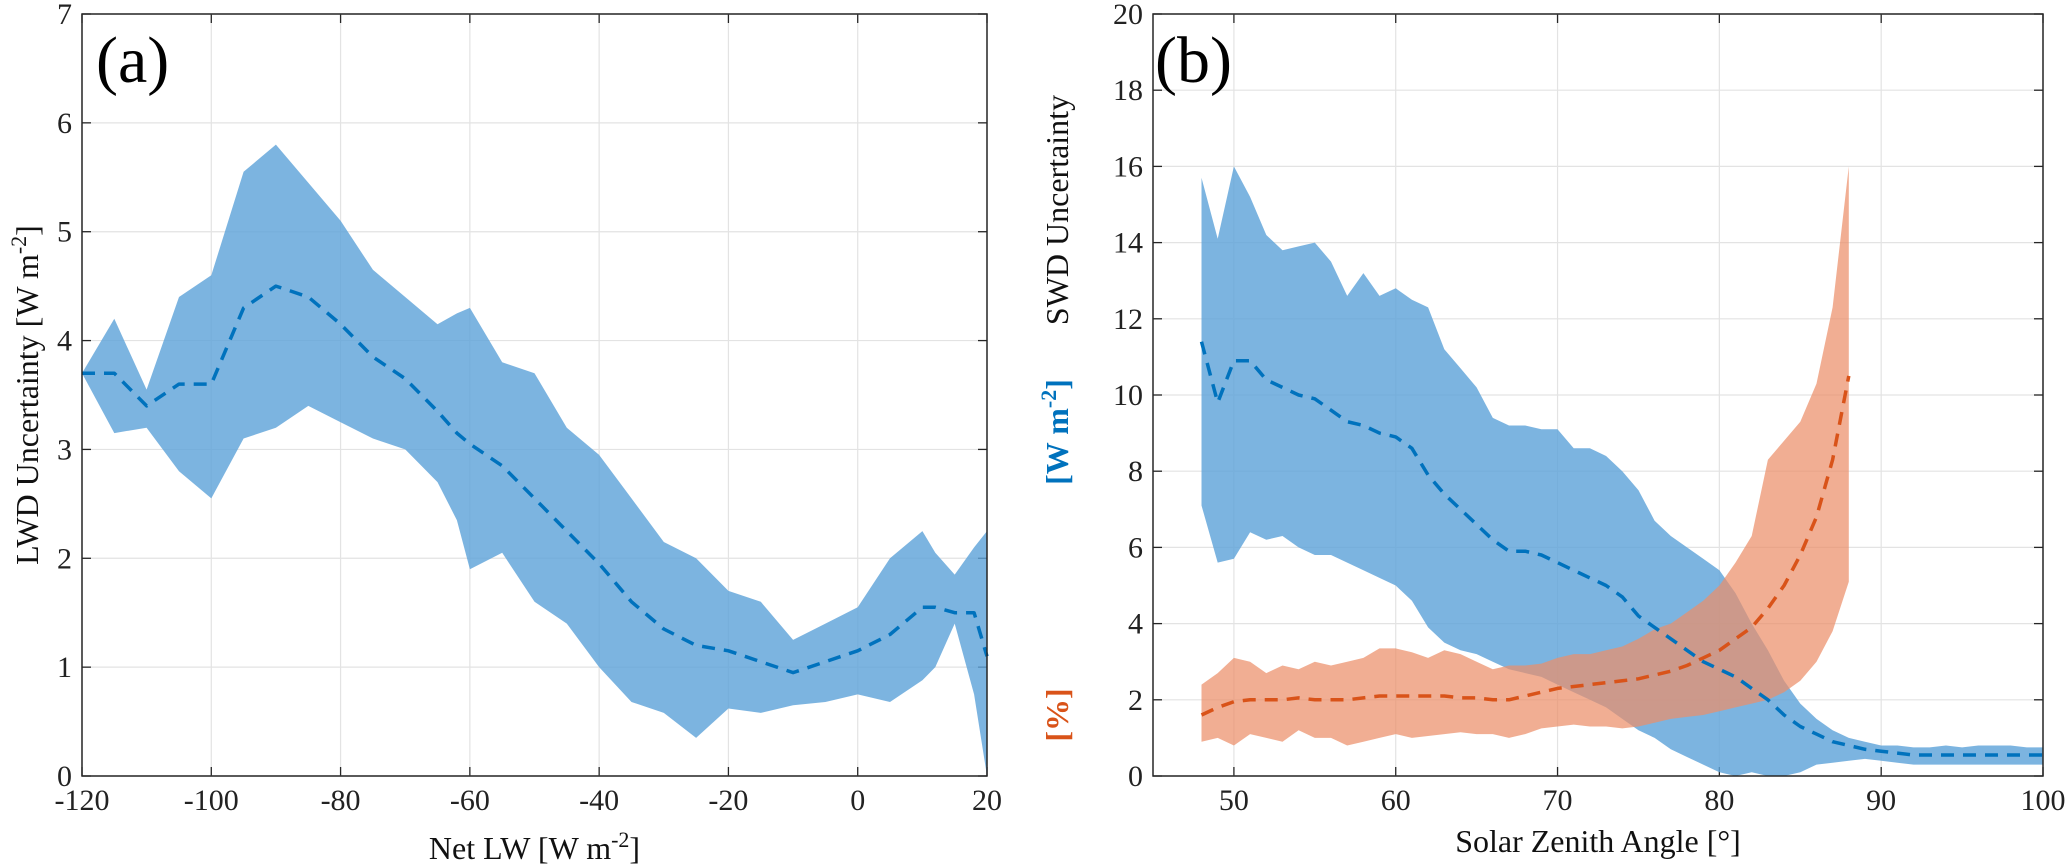  I want to click on x-tick-label: 20, so click(987, 800).